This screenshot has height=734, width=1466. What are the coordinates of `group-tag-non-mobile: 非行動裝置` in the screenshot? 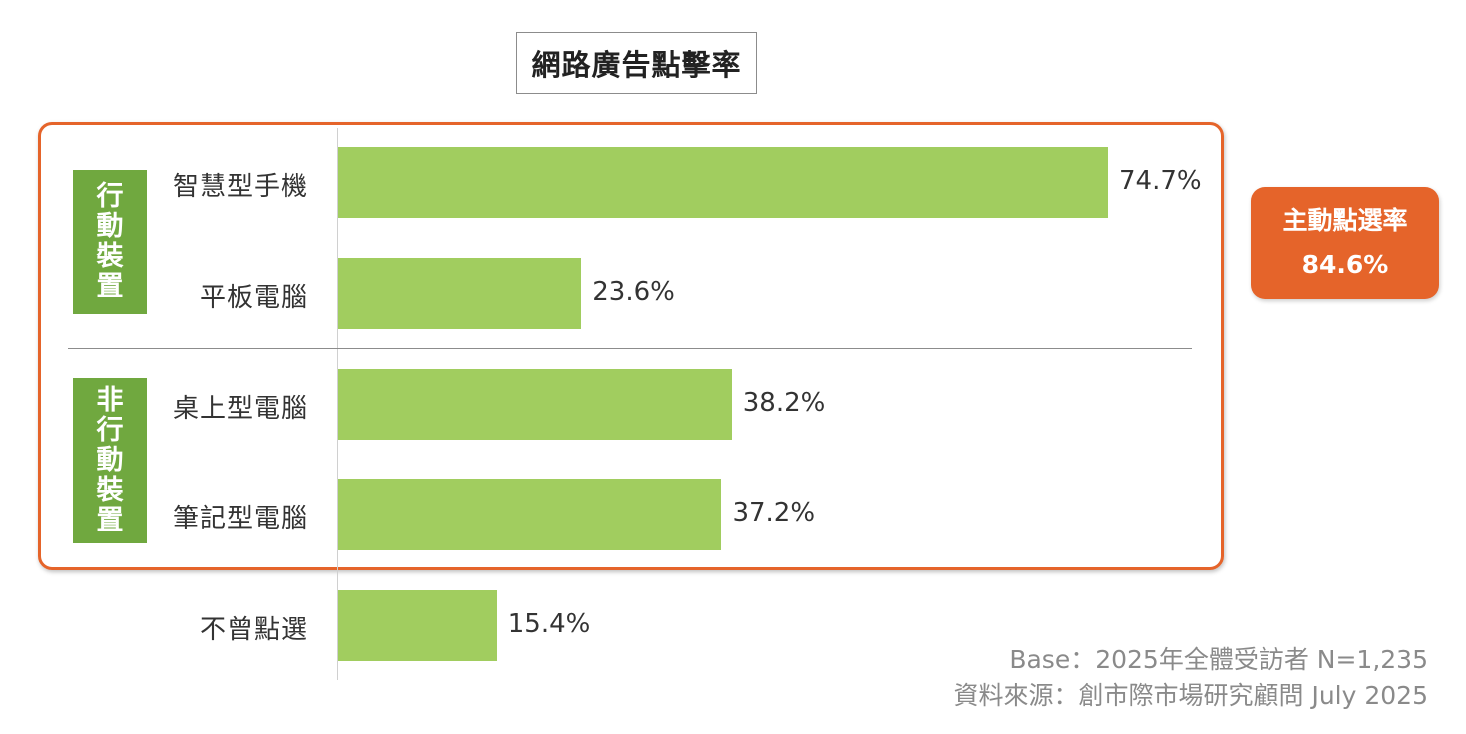 It's located at (110, 460).